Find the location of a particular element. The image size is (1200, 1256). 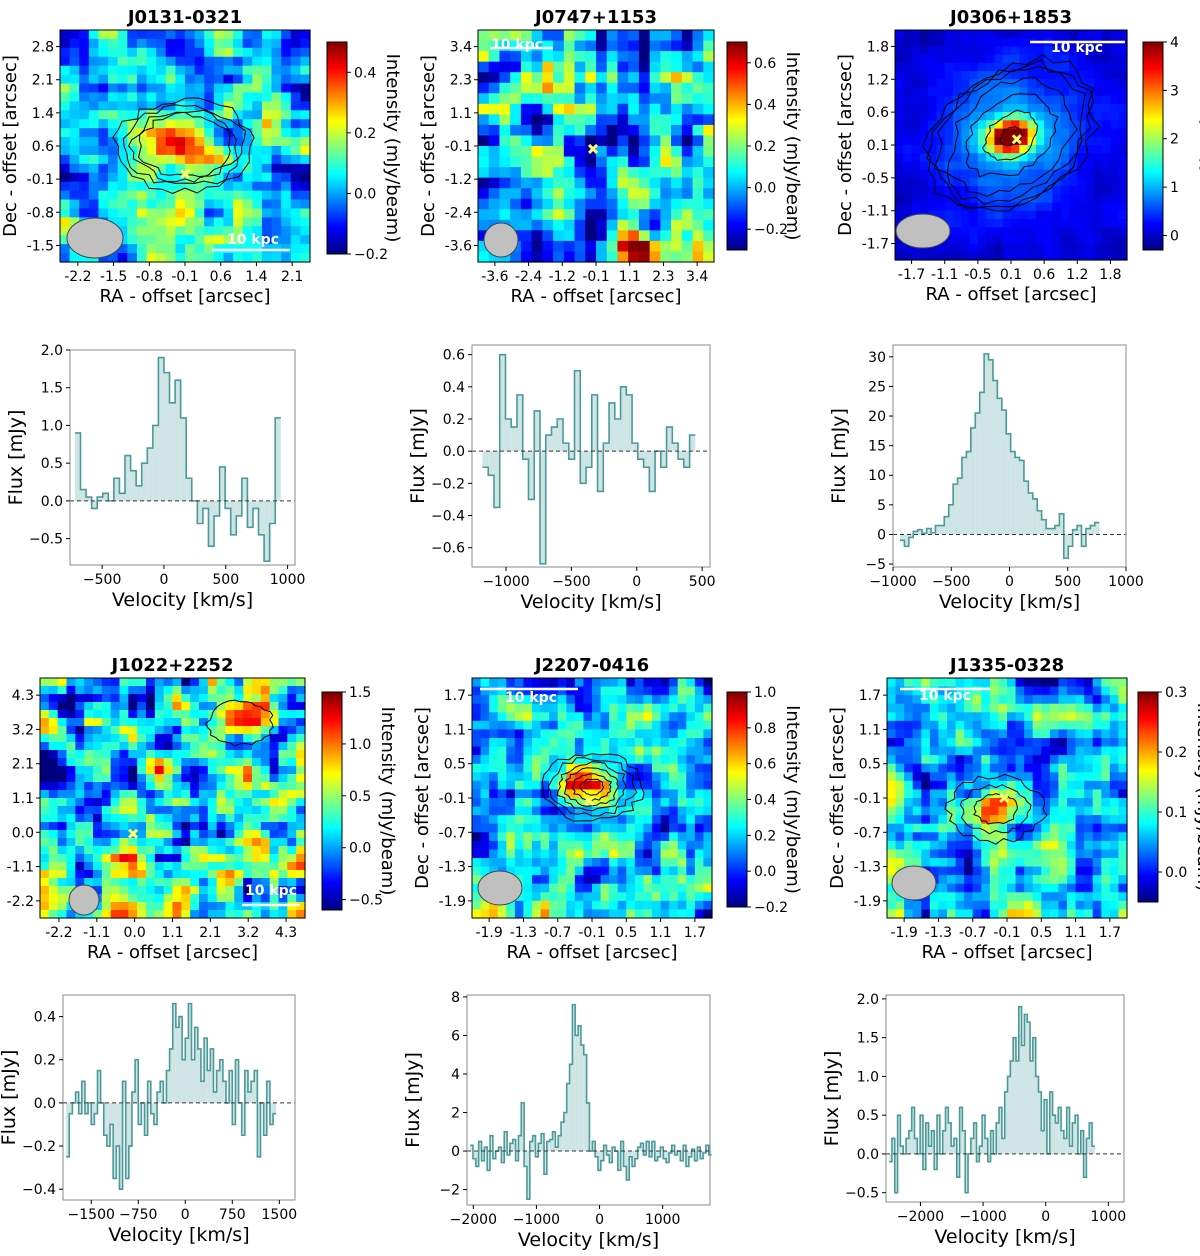

colorbar-label: Intensity (mJy/beam) is located at coordinates (792, 799).